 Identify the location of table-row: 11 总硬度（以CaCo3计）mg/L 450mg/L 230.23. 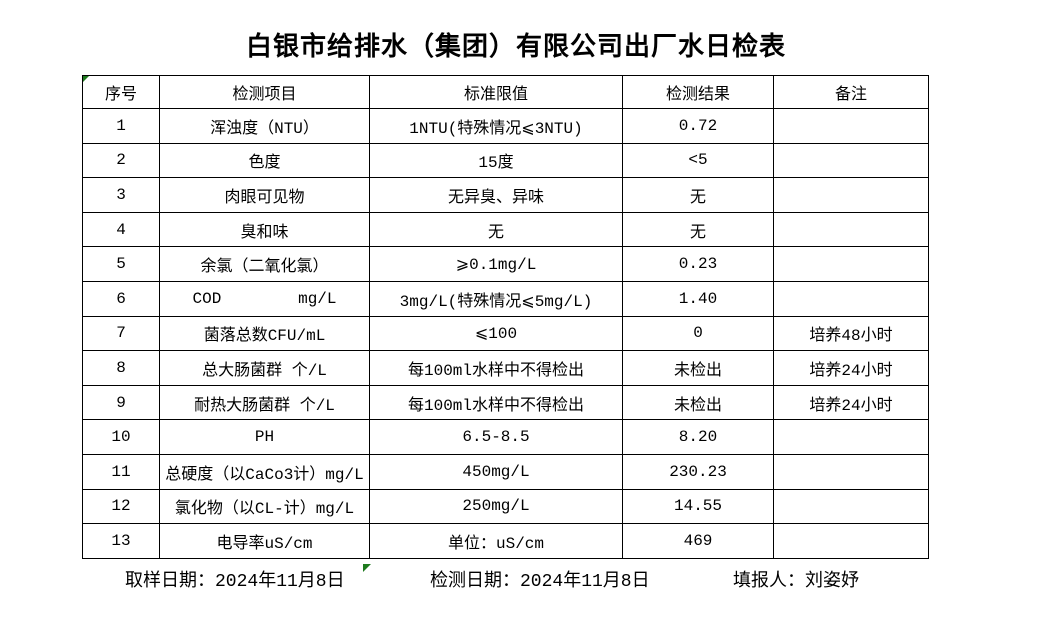
(505, 471).